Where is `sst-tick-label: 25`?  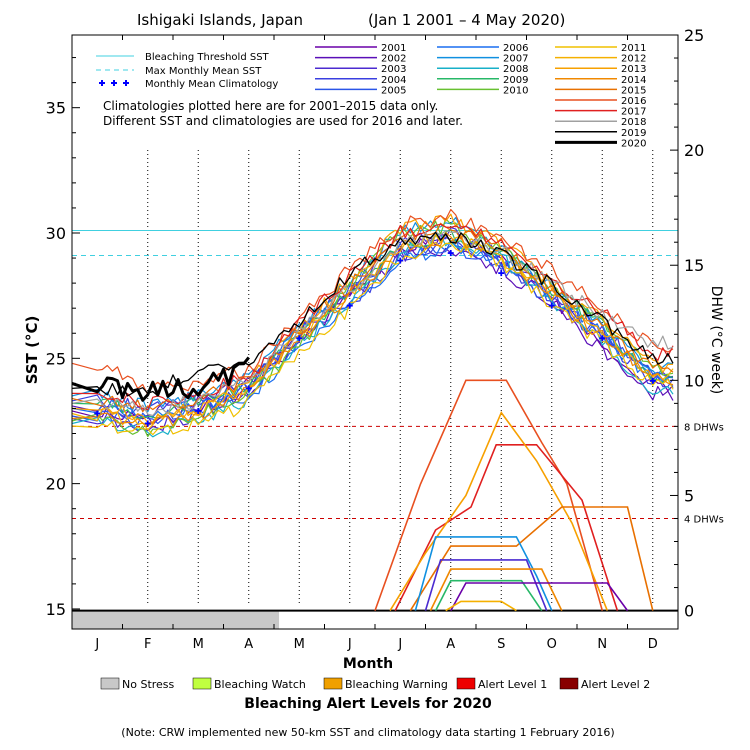
sst-tick-label: 25 is located at coordinates (56, 358).